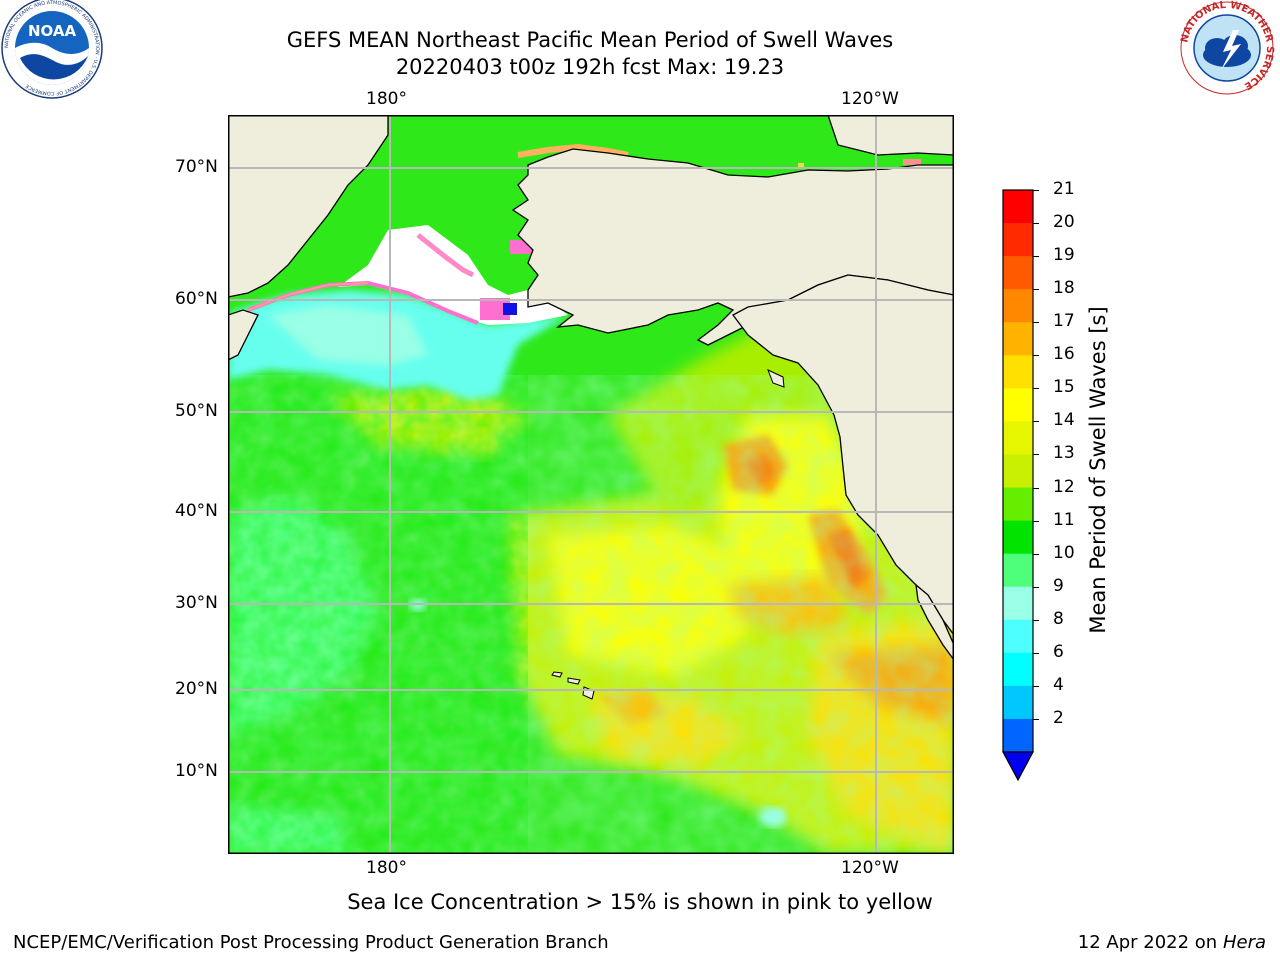  I want to click on colorbar-tick-label: 21, so click(1064, 189).